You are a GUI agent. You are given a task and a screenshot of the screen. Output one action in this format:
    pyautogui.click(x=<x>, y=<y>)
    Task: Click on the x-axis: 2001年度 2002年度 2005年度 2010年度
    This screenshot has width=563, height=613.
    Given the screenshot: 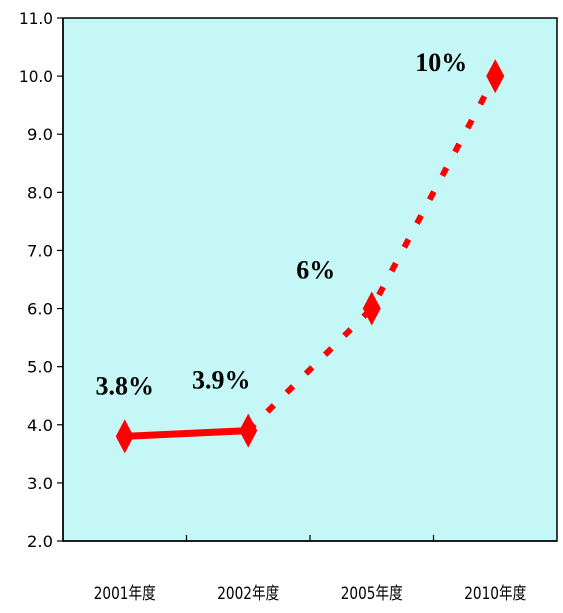 What is the action you would take?
    pyautogui.click(x=310, y=569)
    